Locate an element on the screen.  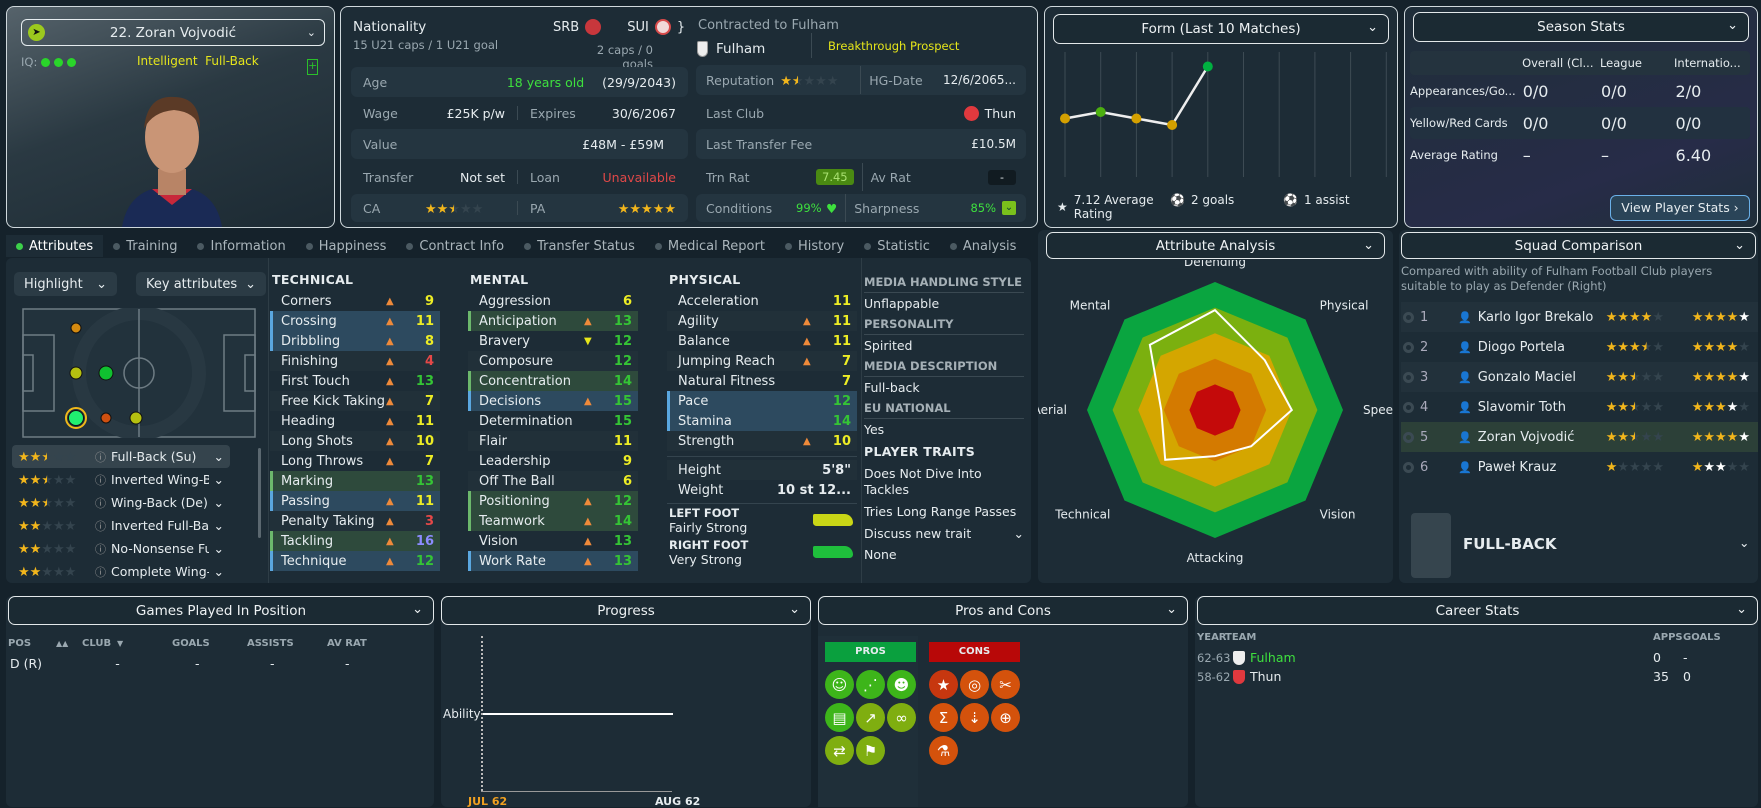
column-goals: GOALS is located at coordinates (1702, 637).